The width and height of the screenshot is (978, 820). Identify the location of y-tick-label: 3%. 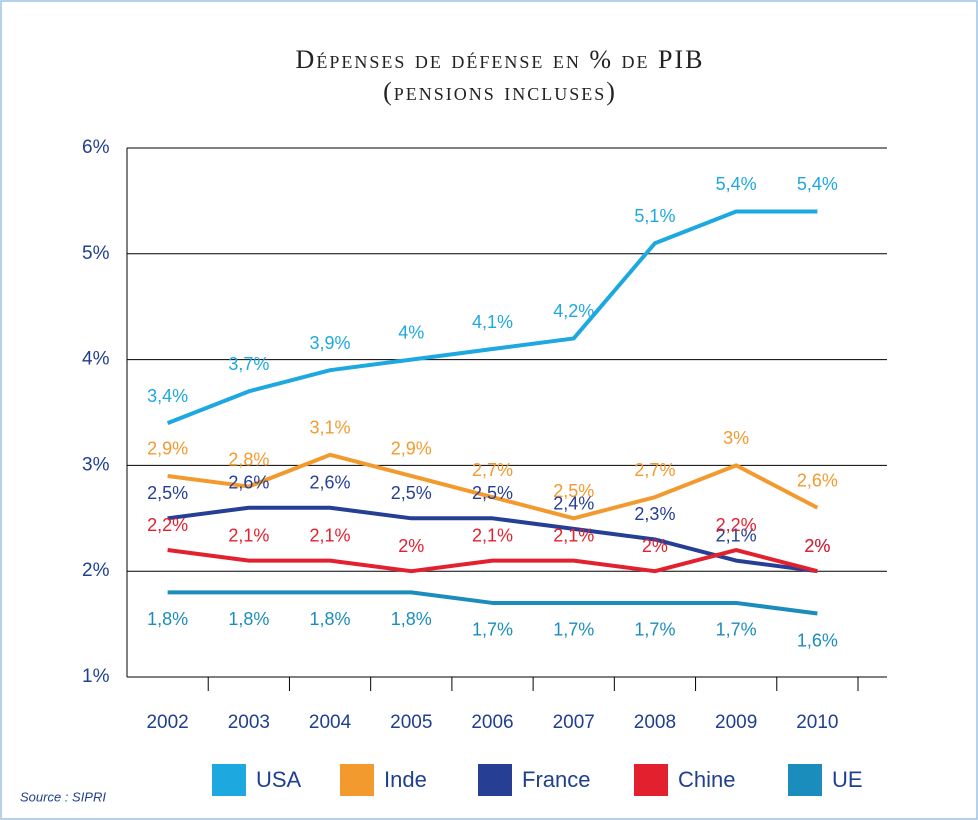
(96, 464).